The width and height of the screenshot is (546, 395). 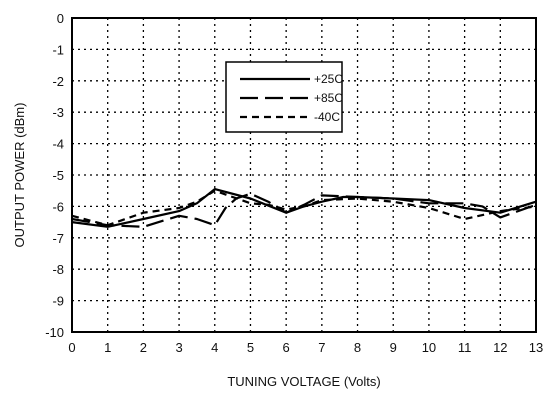 I want to click on legend-label: +85C, so click(x=328, y=98).